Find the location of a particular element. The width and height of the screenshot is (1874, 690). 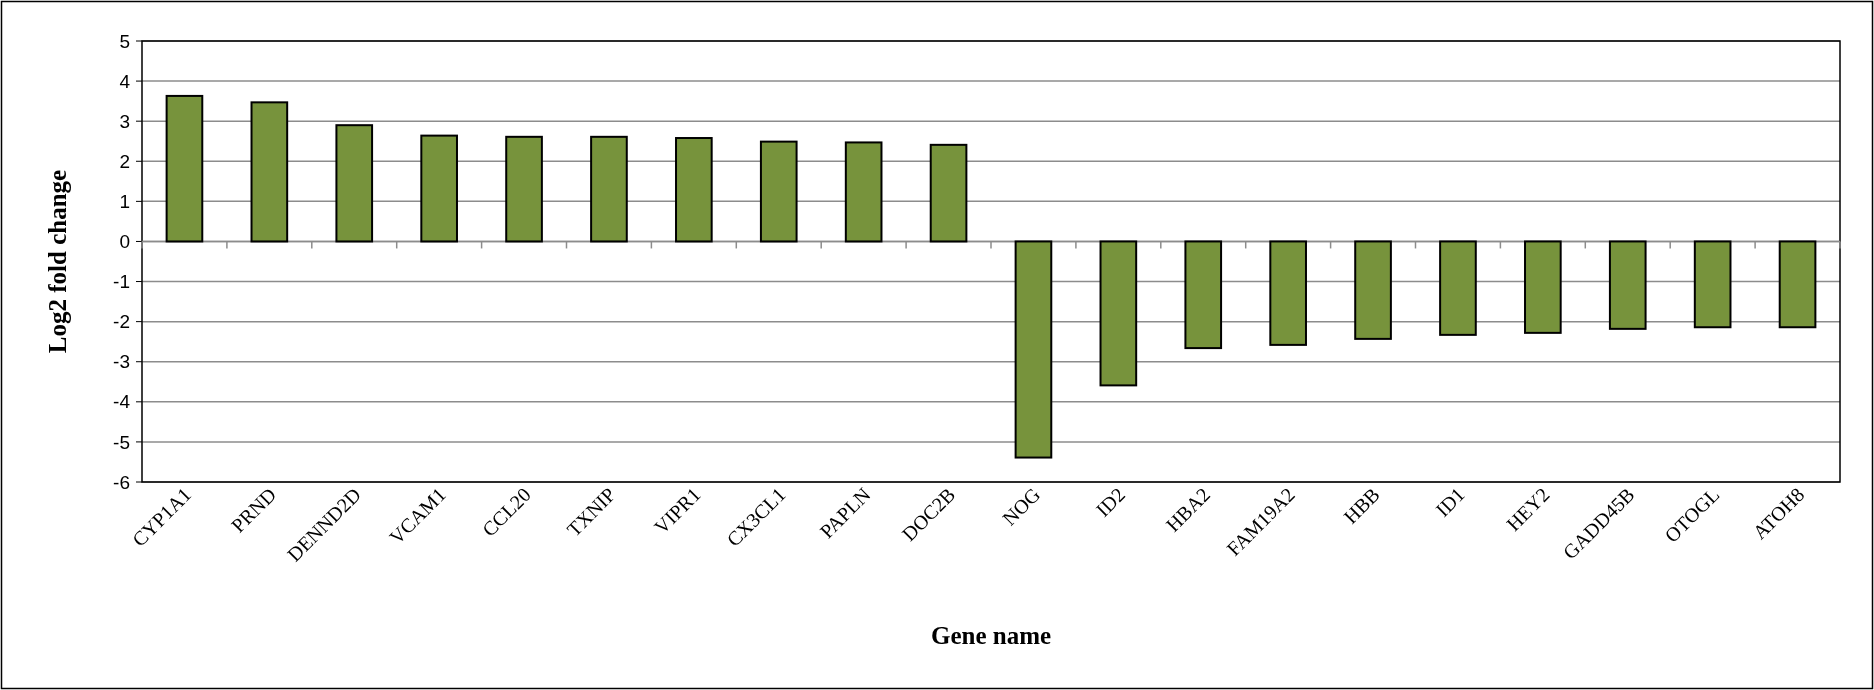

y-tick-label: 2 is located at coordinates (124, 161).